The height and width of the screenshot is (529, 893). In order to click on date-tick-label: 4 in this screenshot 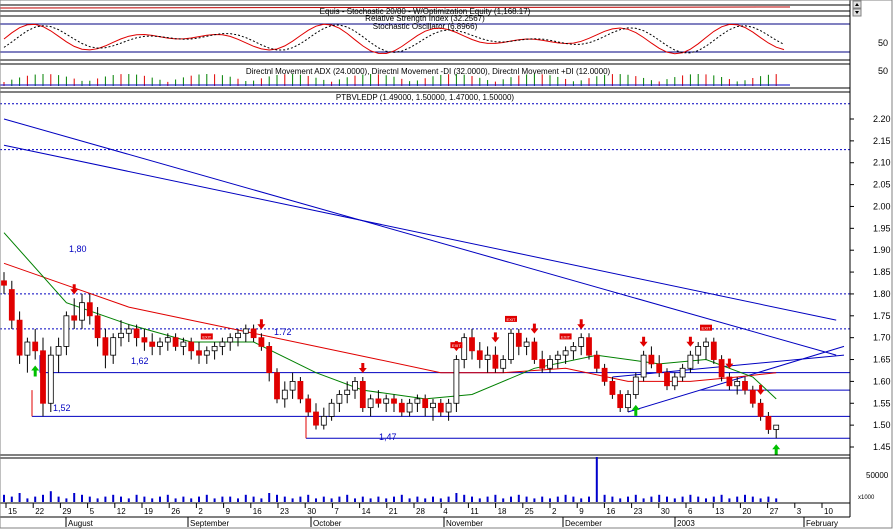, I will do `click(445, 511)`.